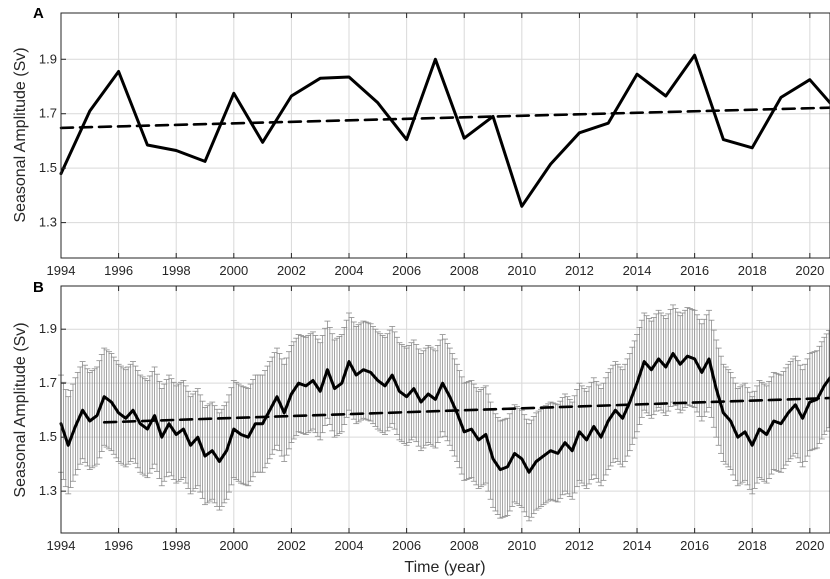  I want to click on y-ticks-b: 1.3 1.5 1.7 1.9, so click(52, 409).